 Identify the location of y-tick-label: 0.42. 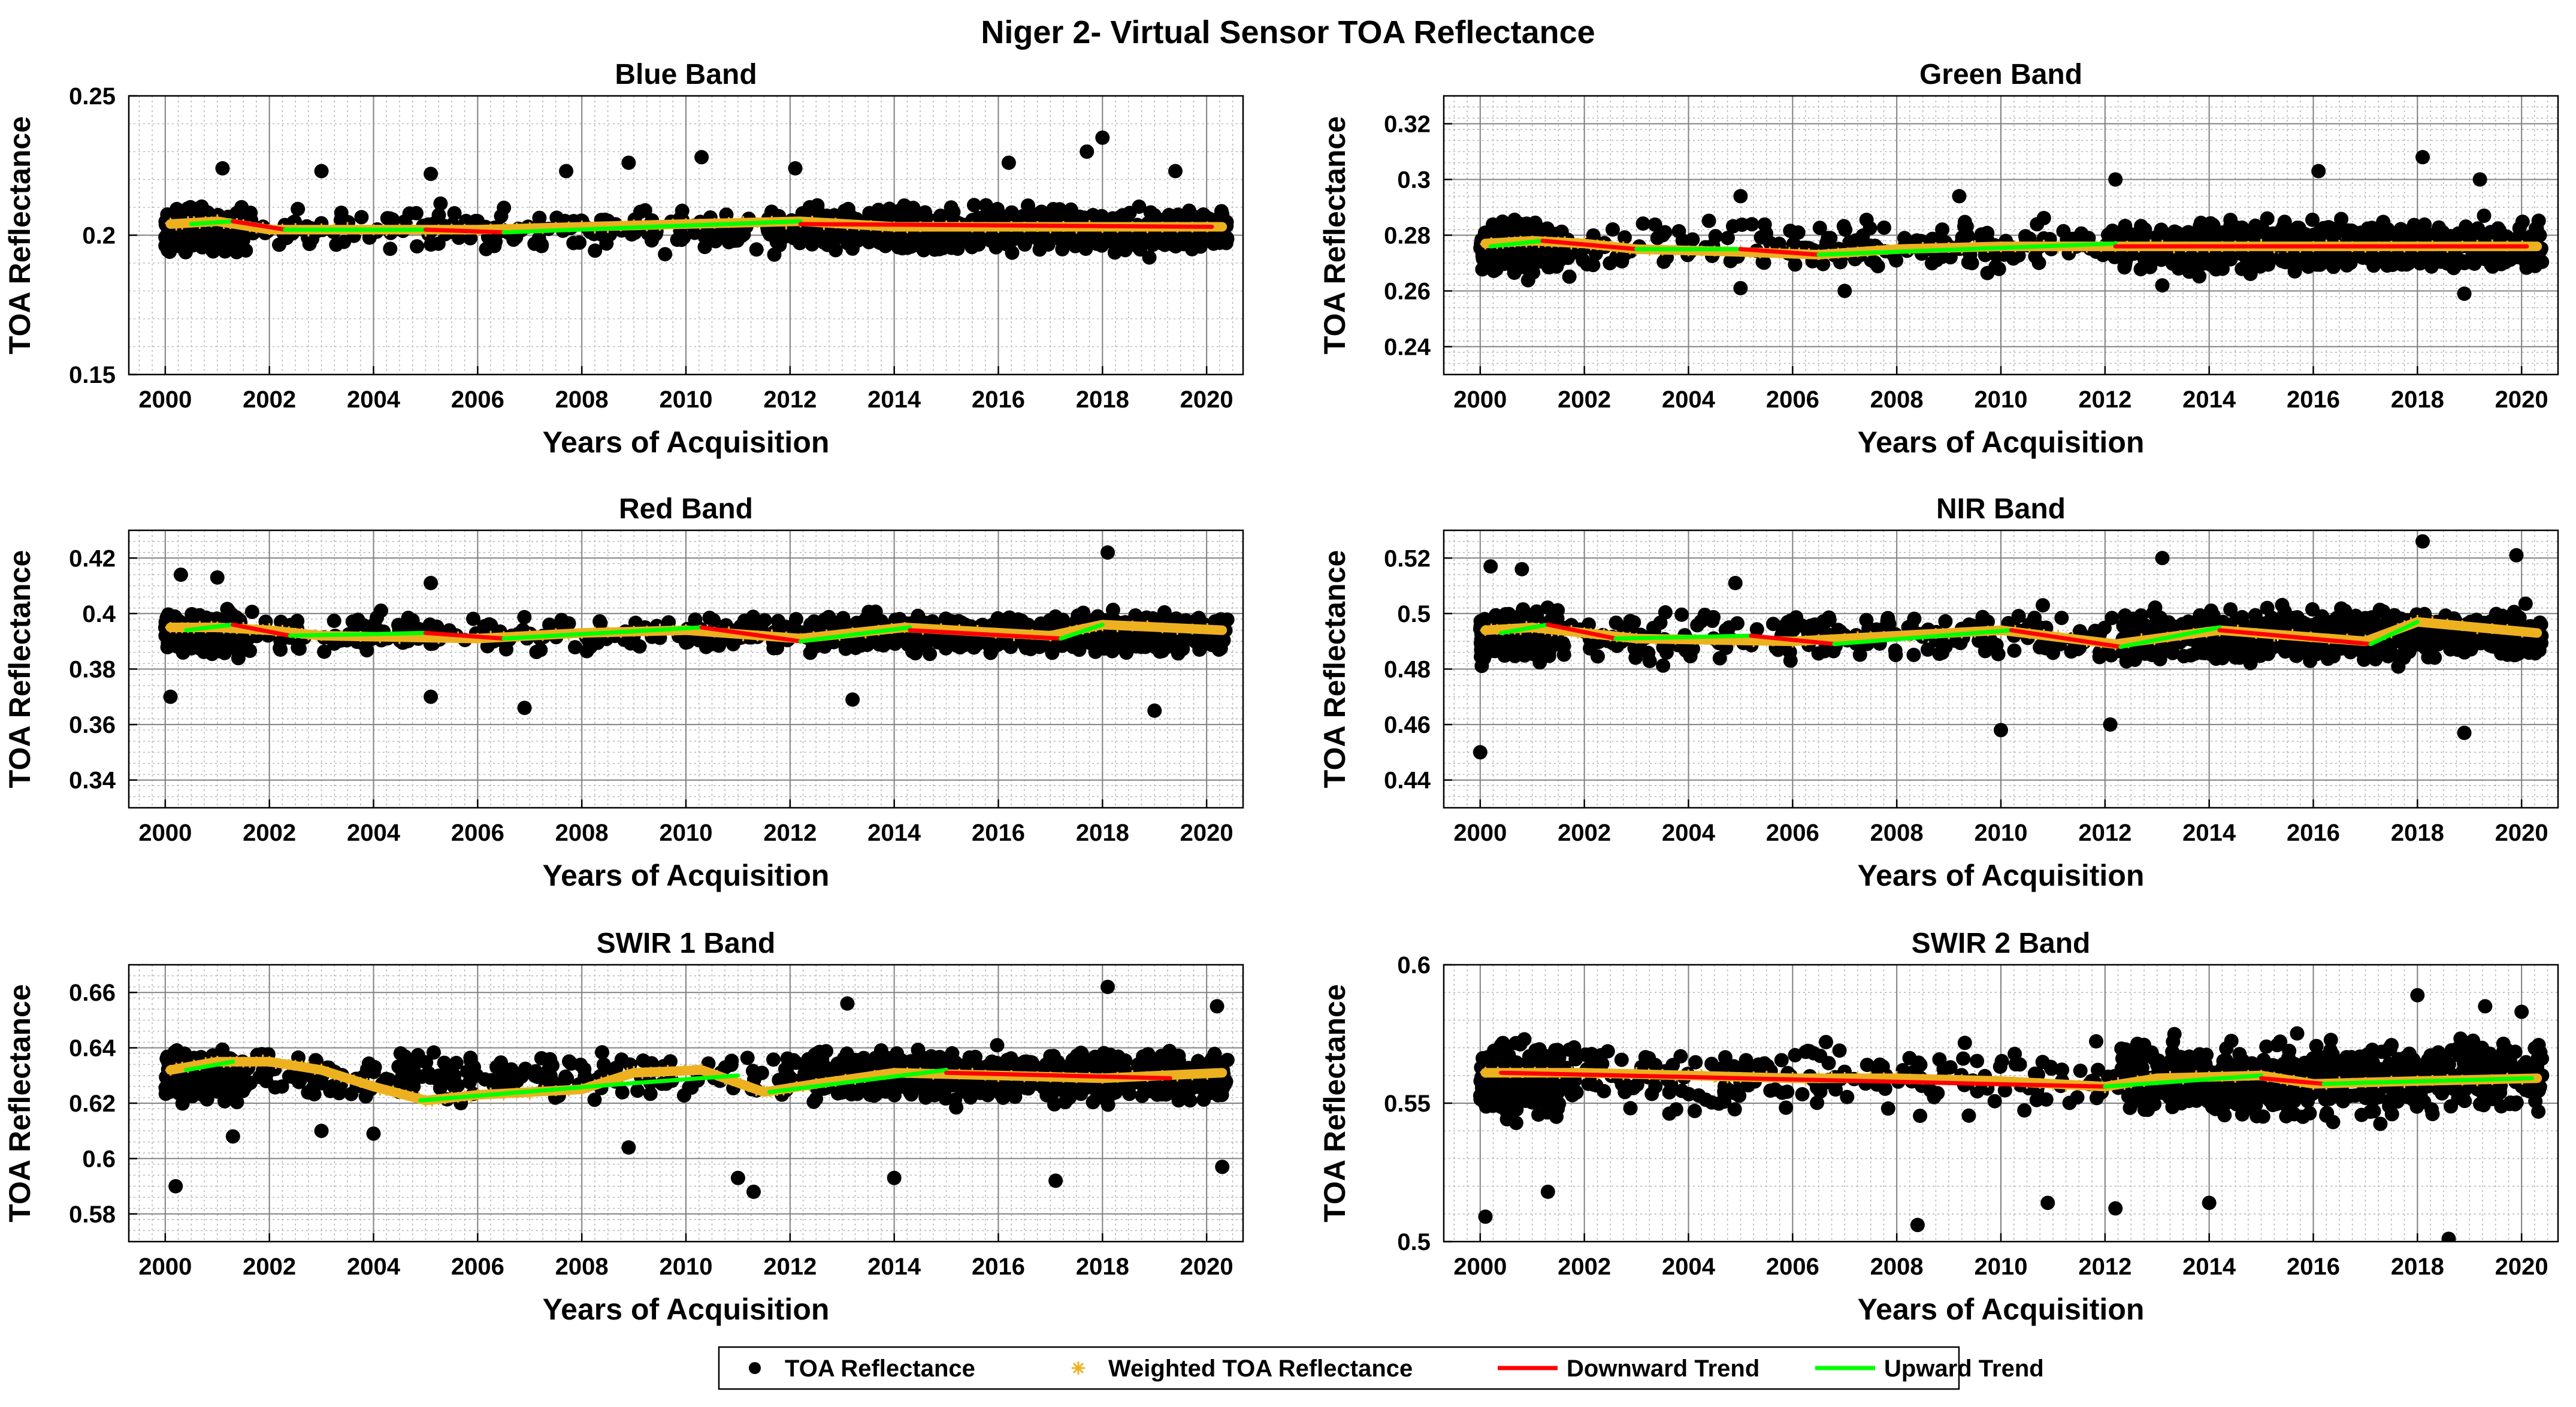
(92, 559).